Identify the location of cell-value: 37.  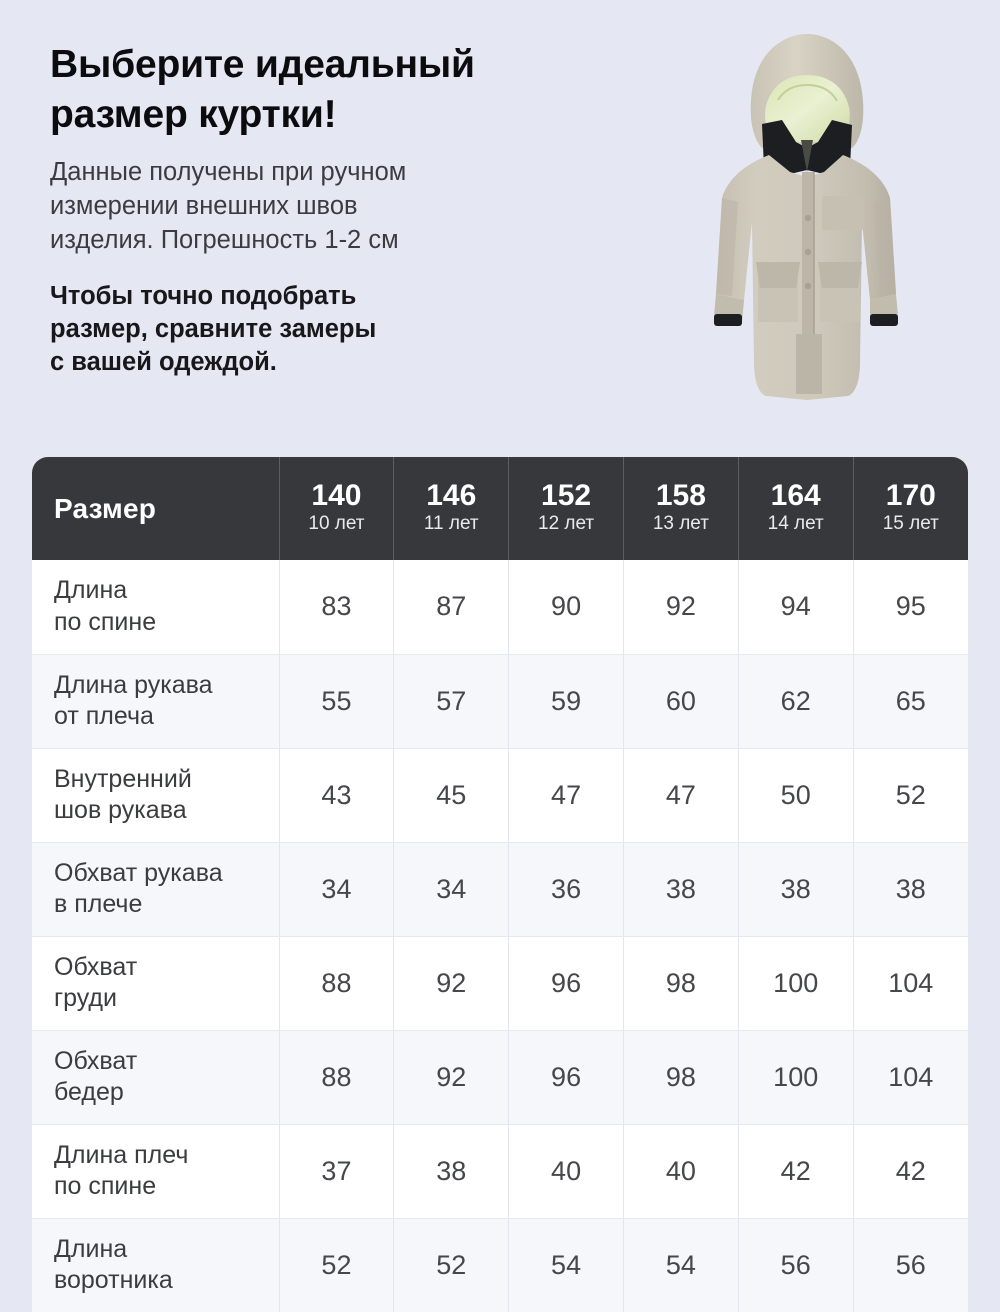
(337, 1171).